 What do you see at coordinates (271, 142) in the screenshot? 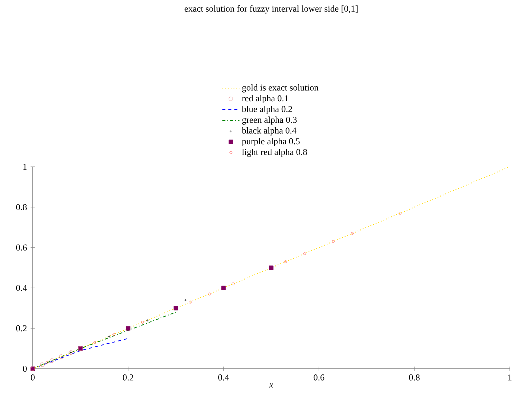
I see `legend-label: purple alpha 0.5` at bounding box center [271, 142].